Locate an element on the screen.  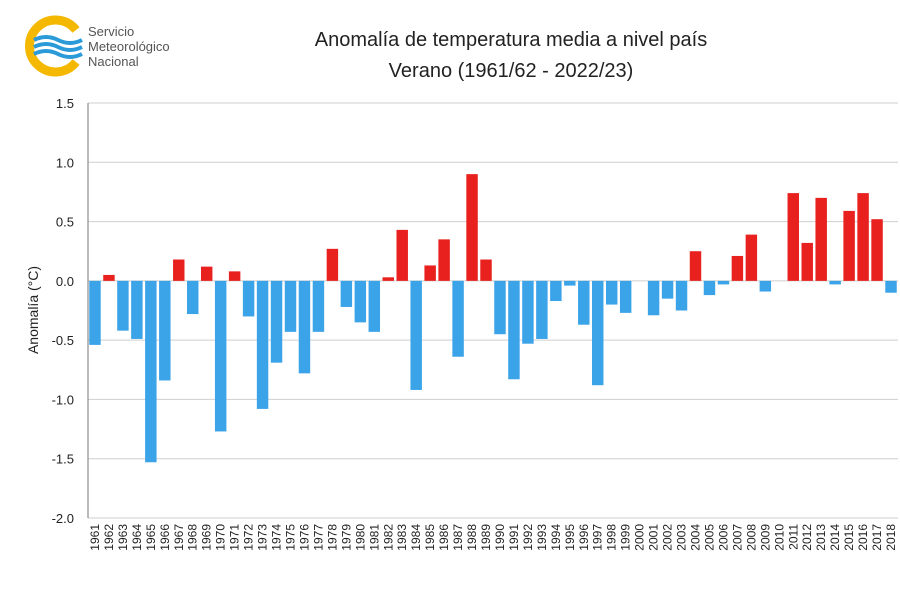
smn-logo-icon is located at coordinates (54, 46).